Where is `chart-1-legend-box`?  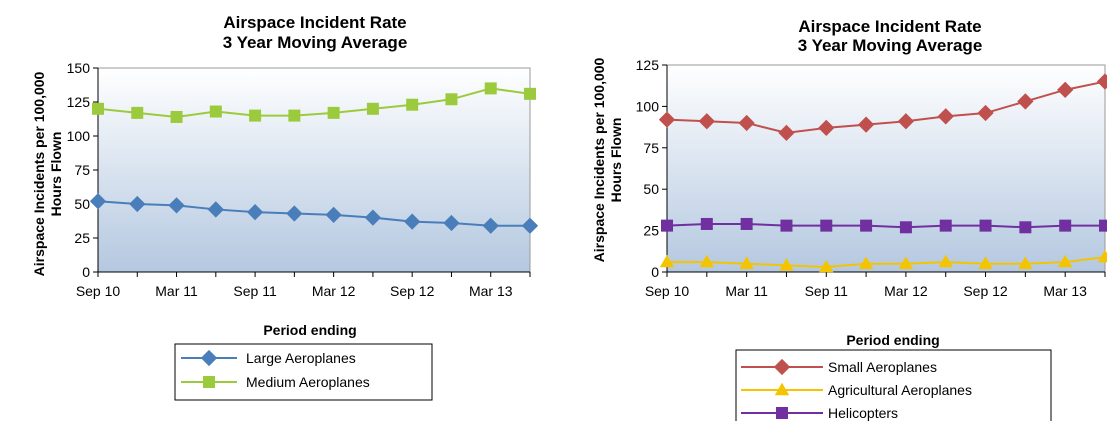
chart-1-legend-box is located at coordinates (303, 372).